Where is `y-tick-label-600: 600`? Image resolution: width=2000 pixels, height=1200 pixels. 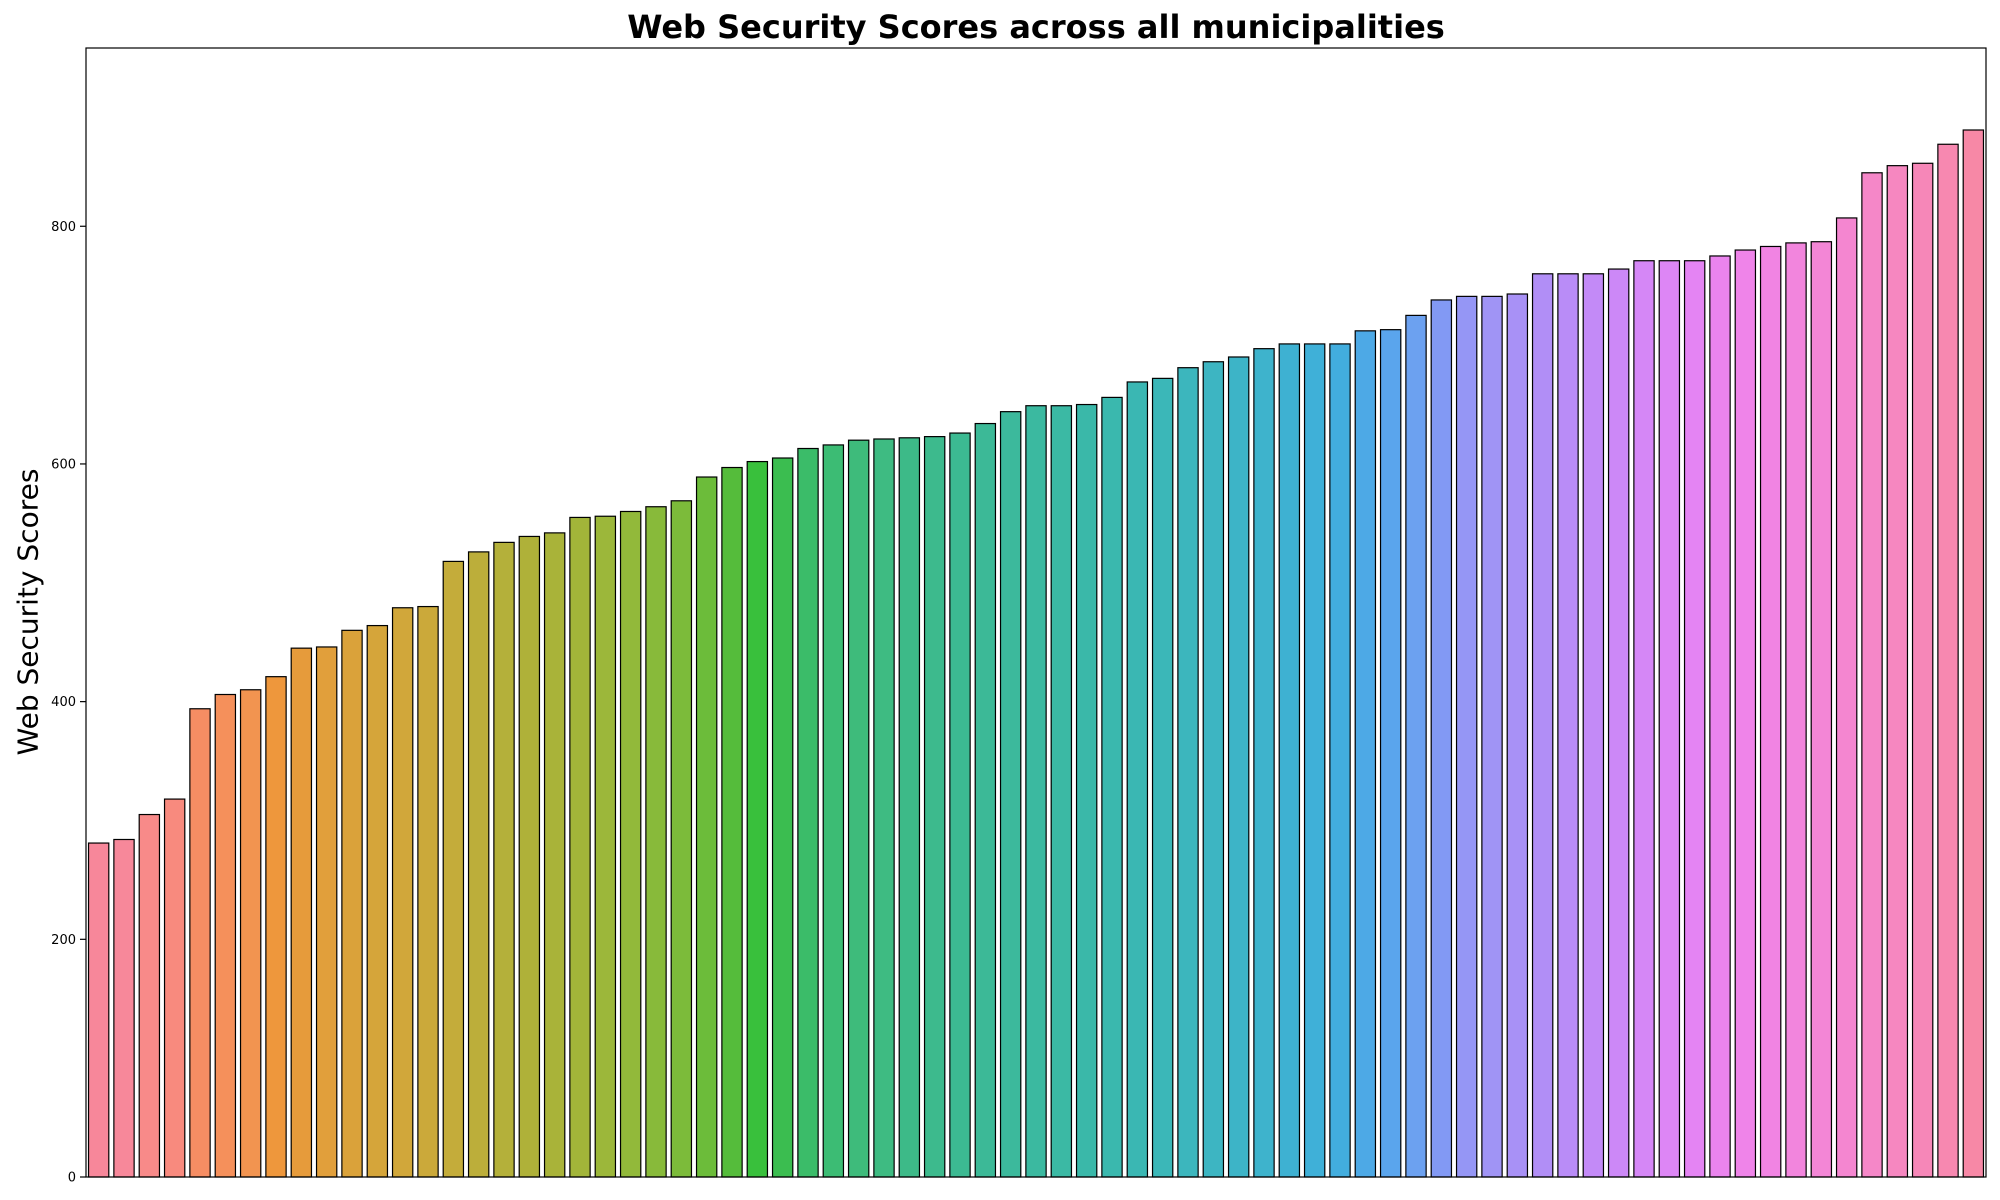 y-tick-label-600: 600 is located at coordinates (63, 464).